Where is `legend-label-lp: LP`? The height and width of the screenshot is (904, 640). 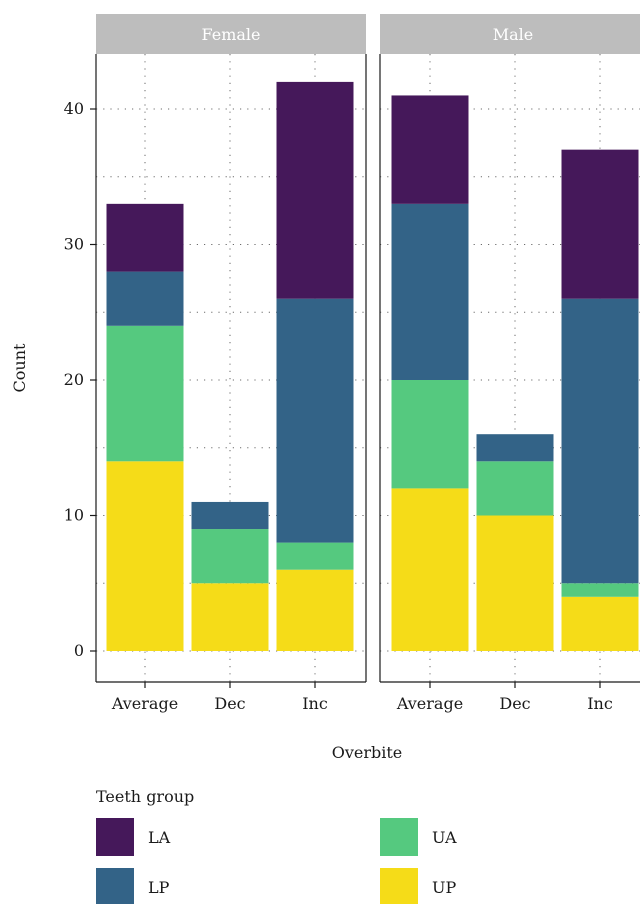
legend-label-lp: LP is located at coordinates (159, 887).